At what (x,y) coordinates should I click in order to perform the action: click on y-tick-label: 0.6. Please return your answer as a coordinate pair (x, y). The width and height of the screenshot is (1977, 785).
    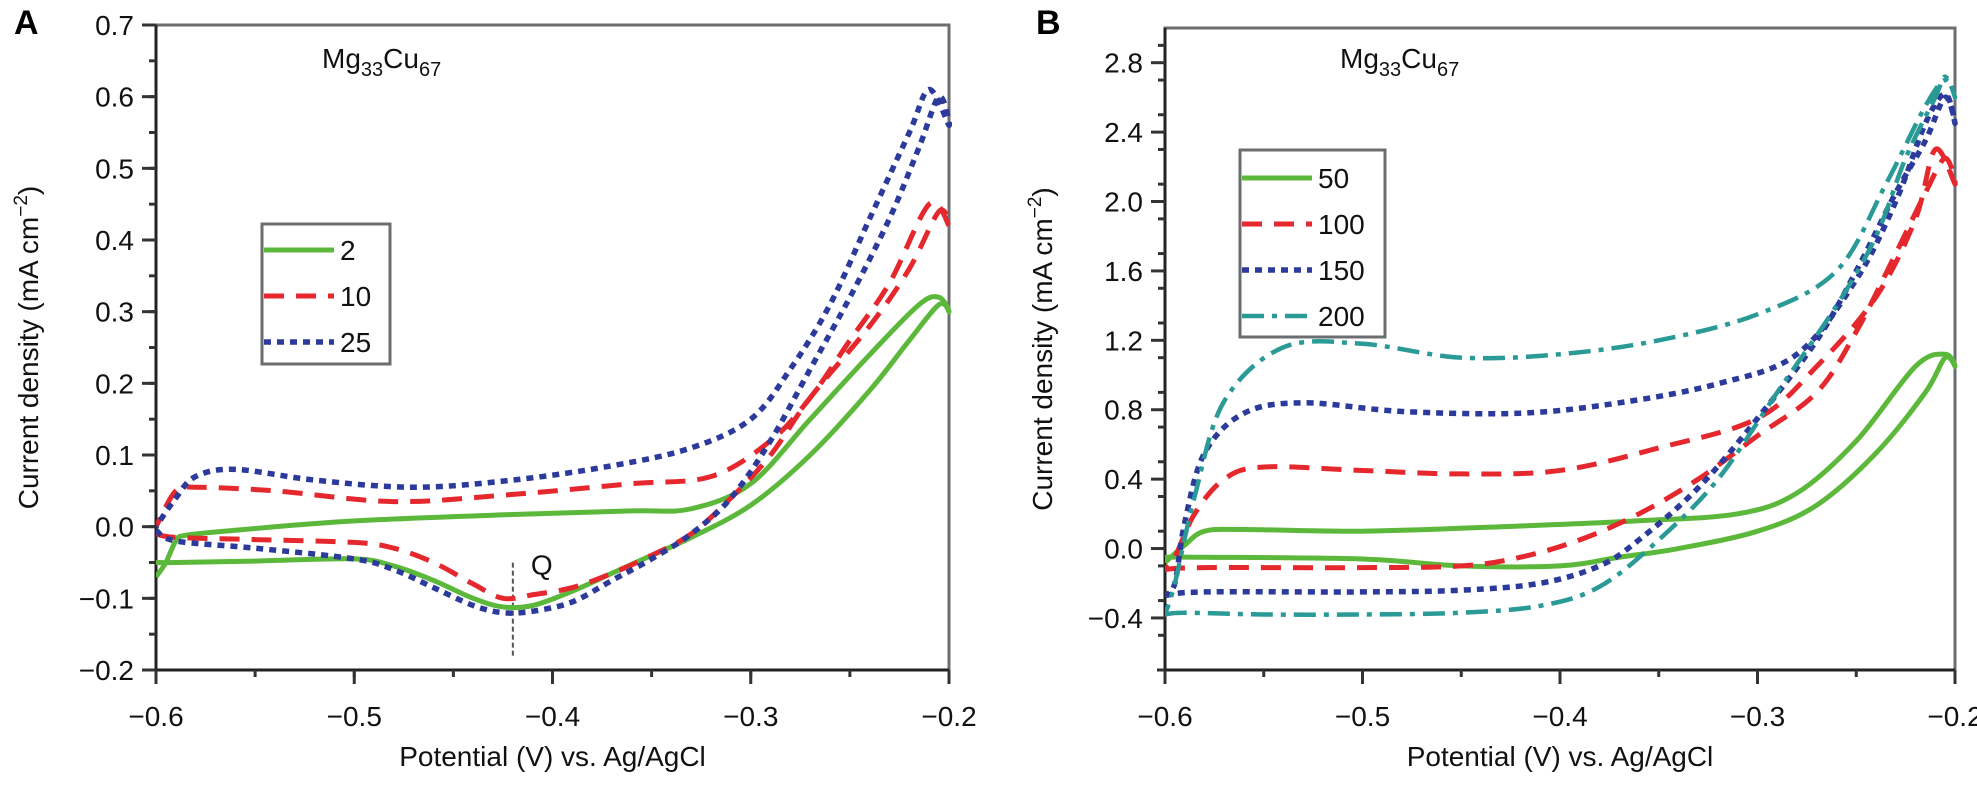
    Looking at the image, I should click on (114, 97).